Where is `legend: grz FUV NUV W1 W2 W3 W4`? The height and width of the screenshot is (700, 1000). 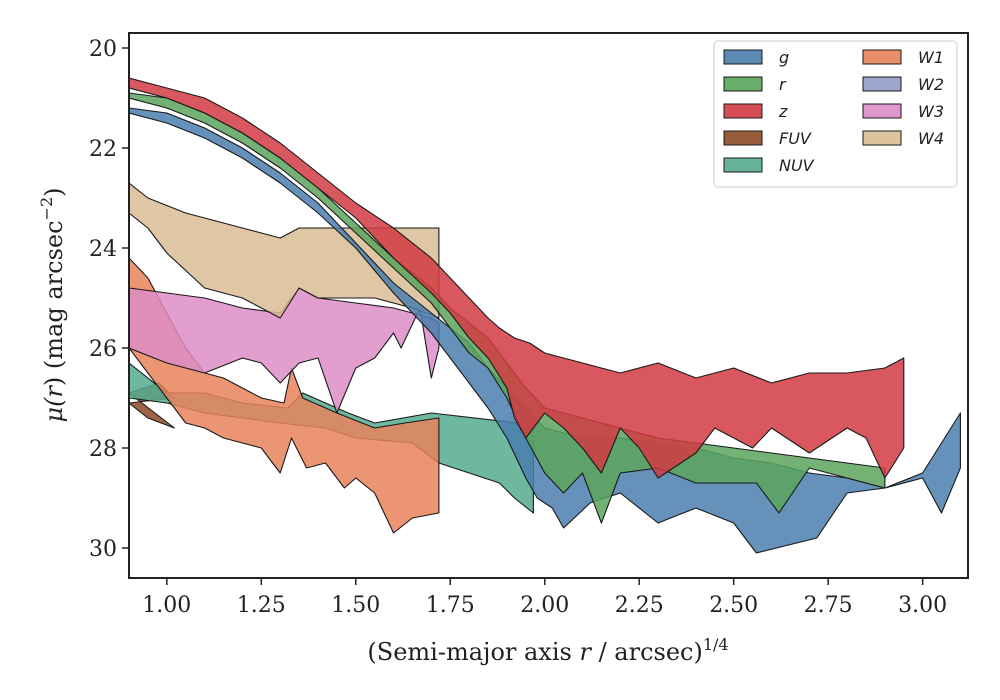
legend: grz FUV NUV W1 W2 W3 W4 is located at coordinates (835, 114).